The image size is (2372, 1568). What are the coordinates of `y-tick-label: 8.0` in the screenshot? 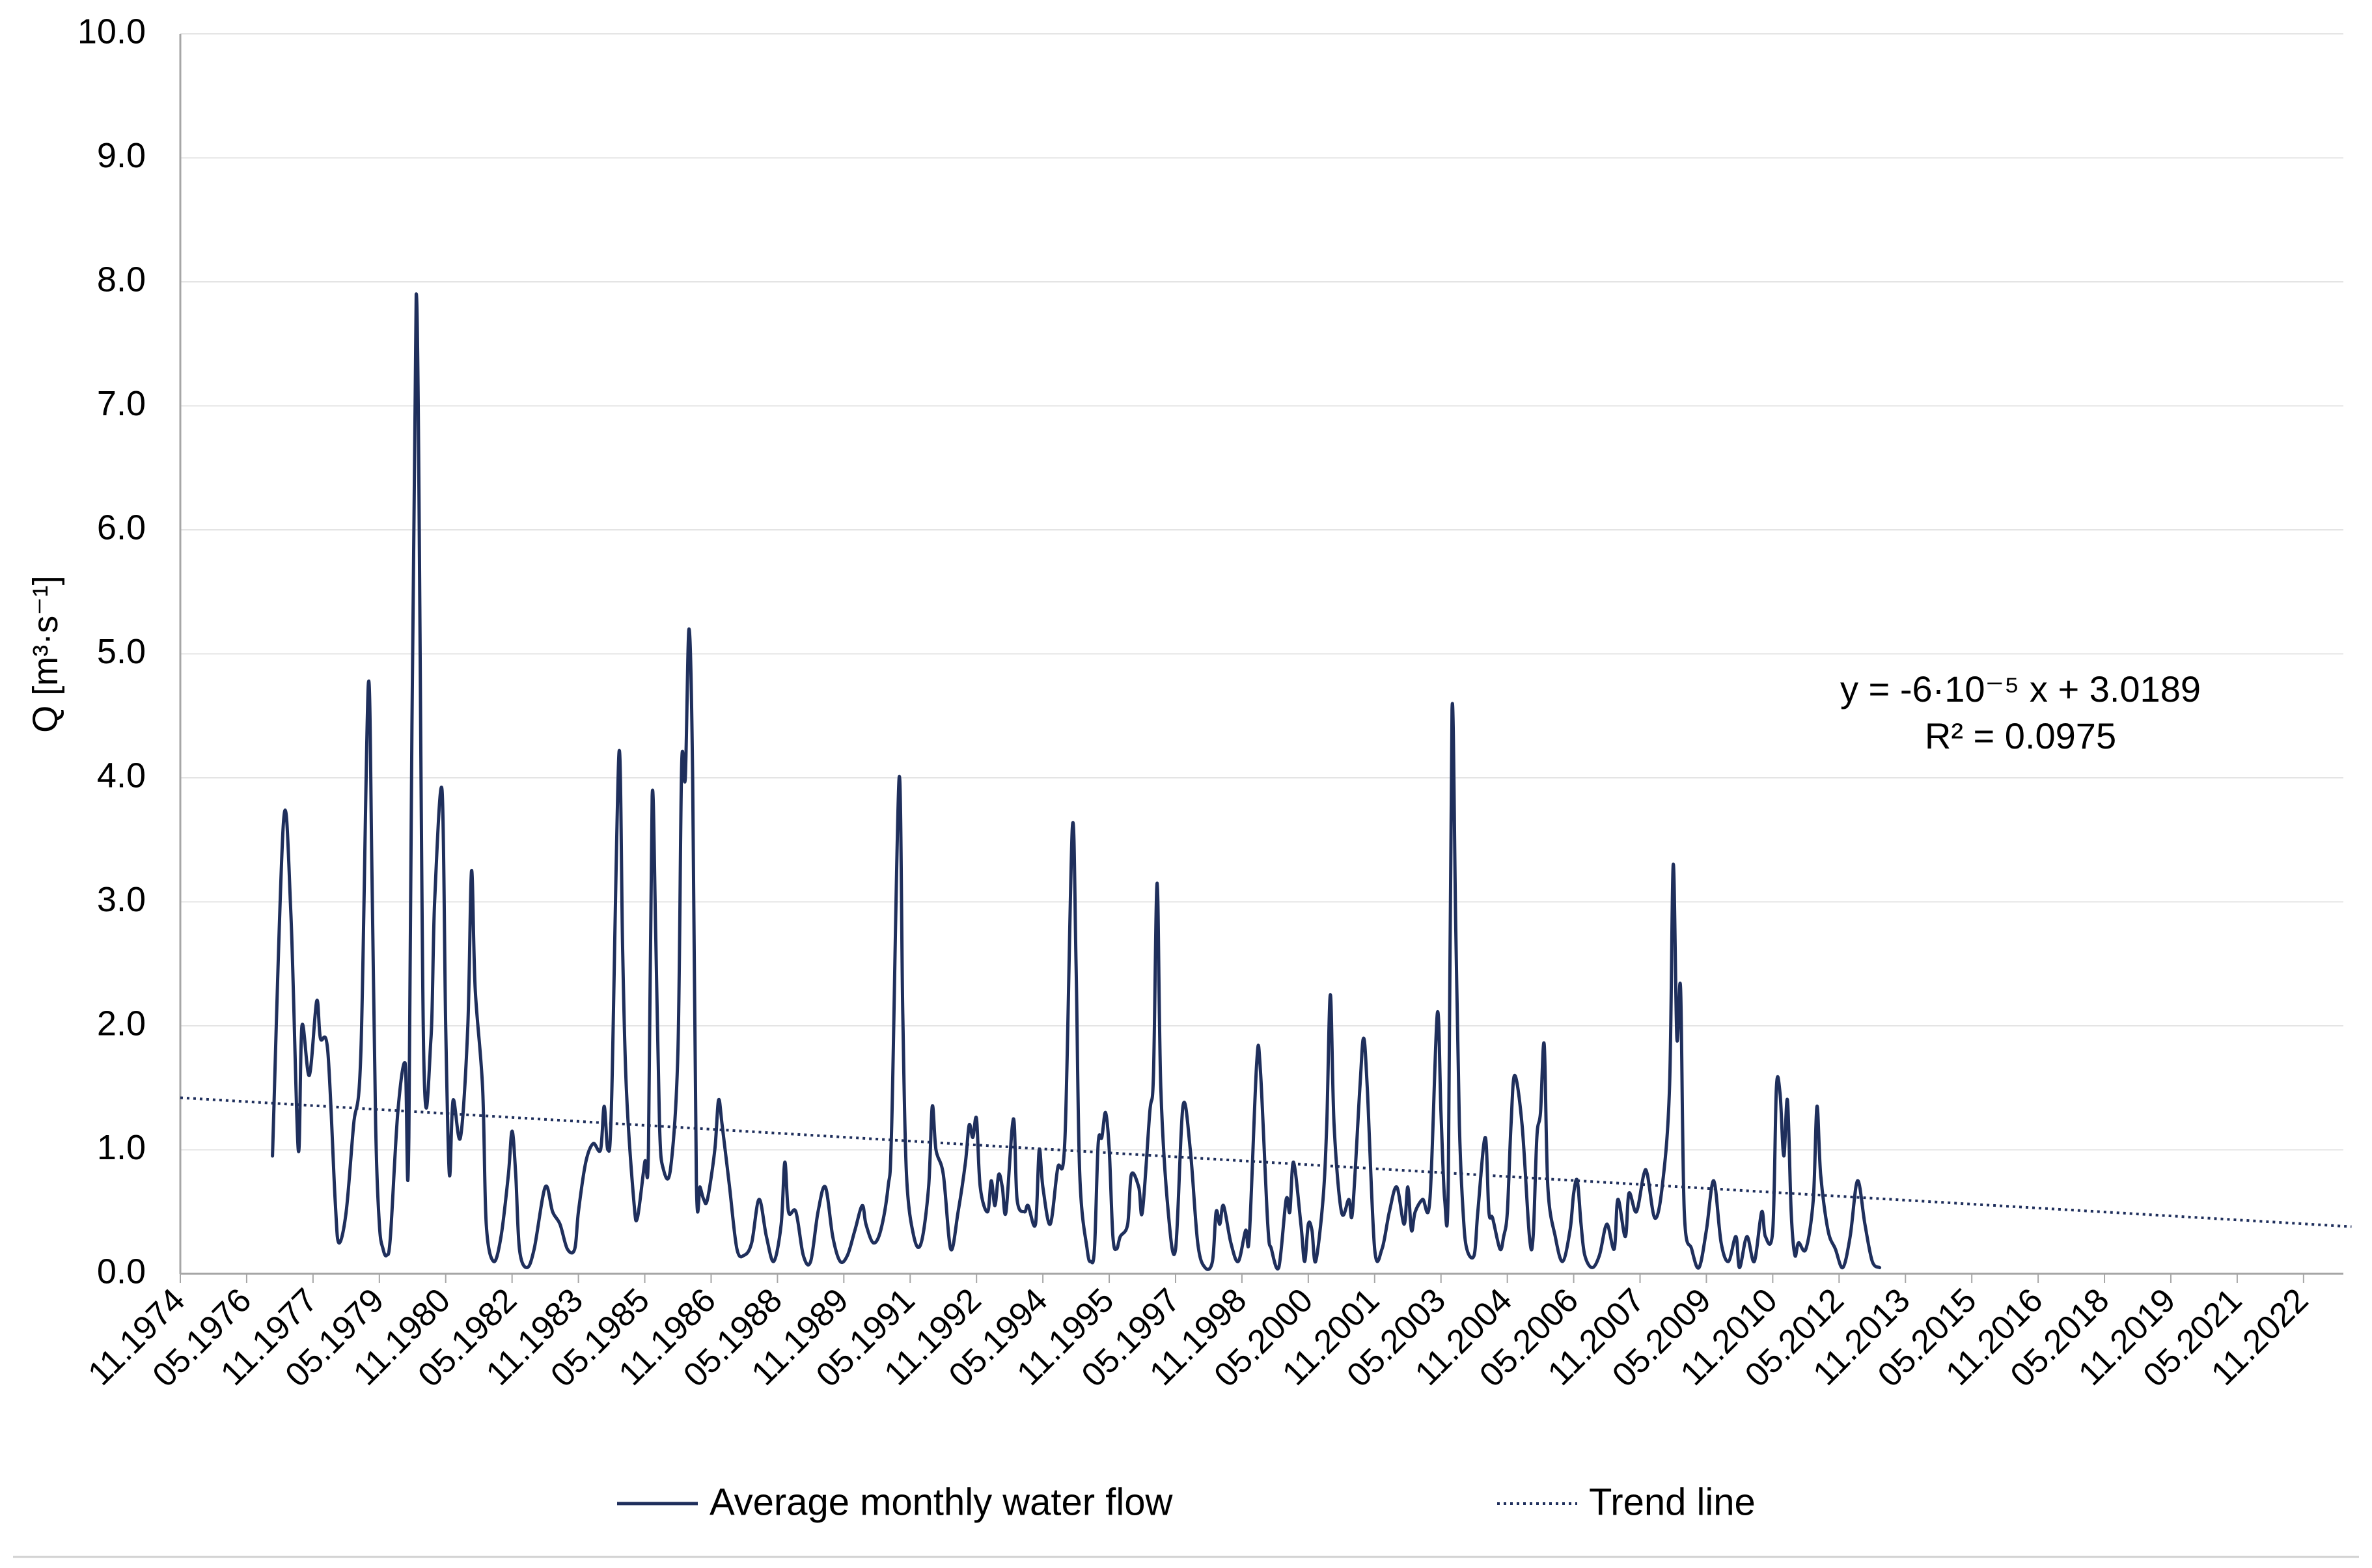 It's located at (121, 279).